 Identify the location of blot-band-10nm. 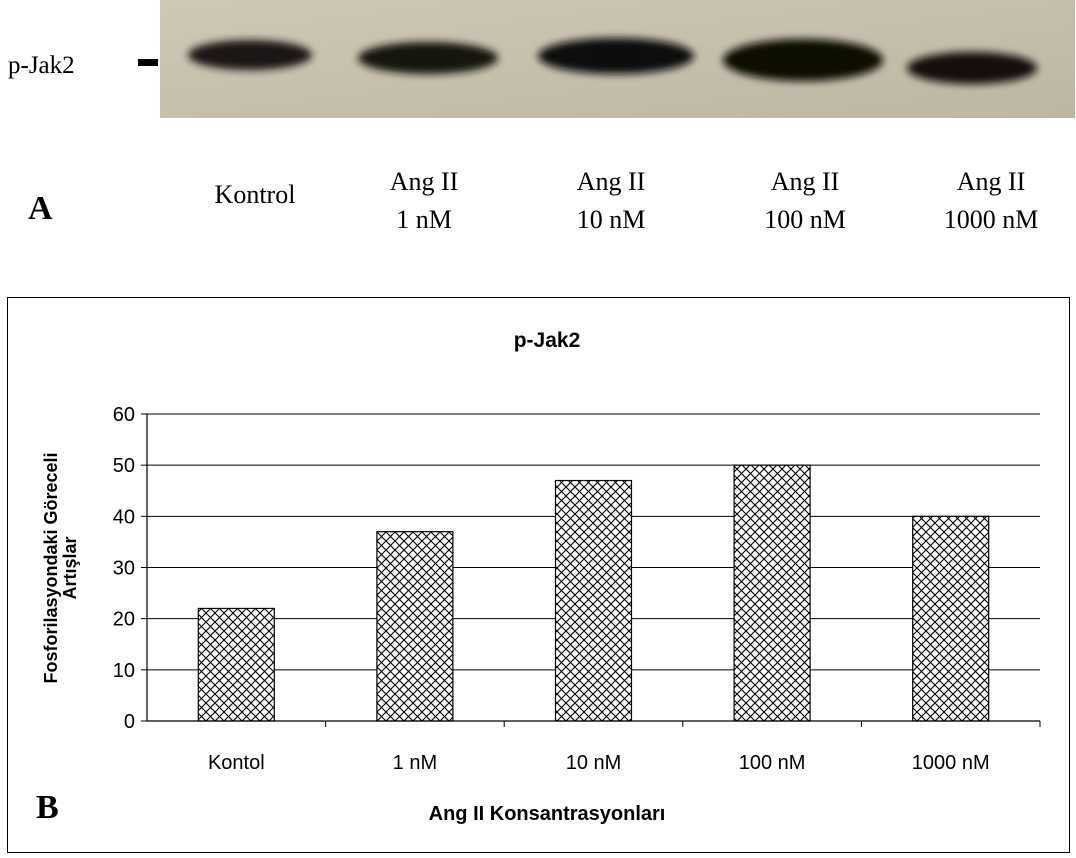
(616, 56).